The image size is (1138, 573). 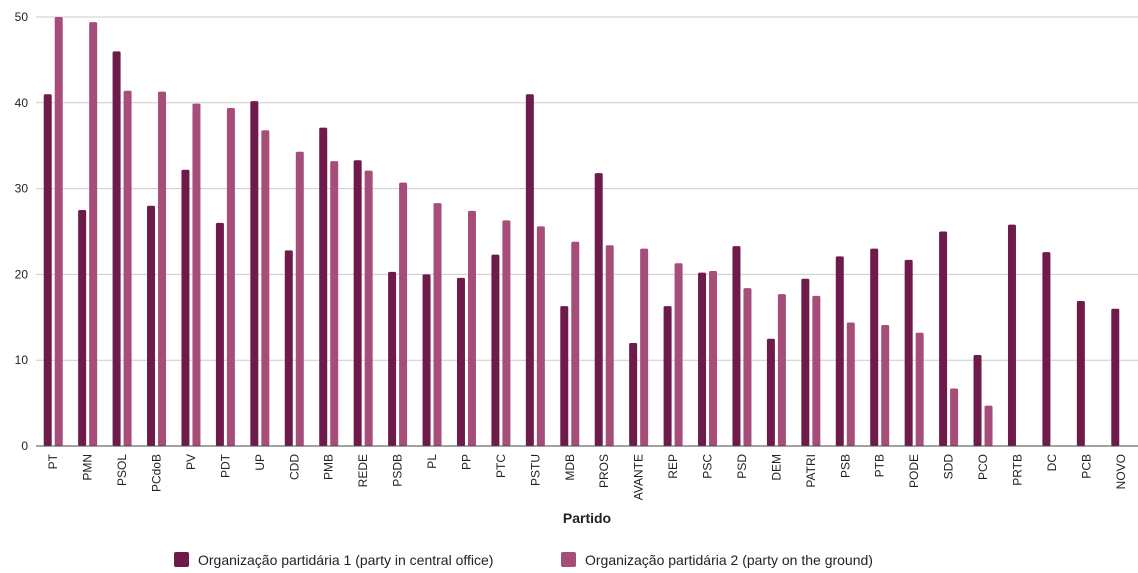 I want to click on x-tick-label: REP, so click(x=673, y=466).